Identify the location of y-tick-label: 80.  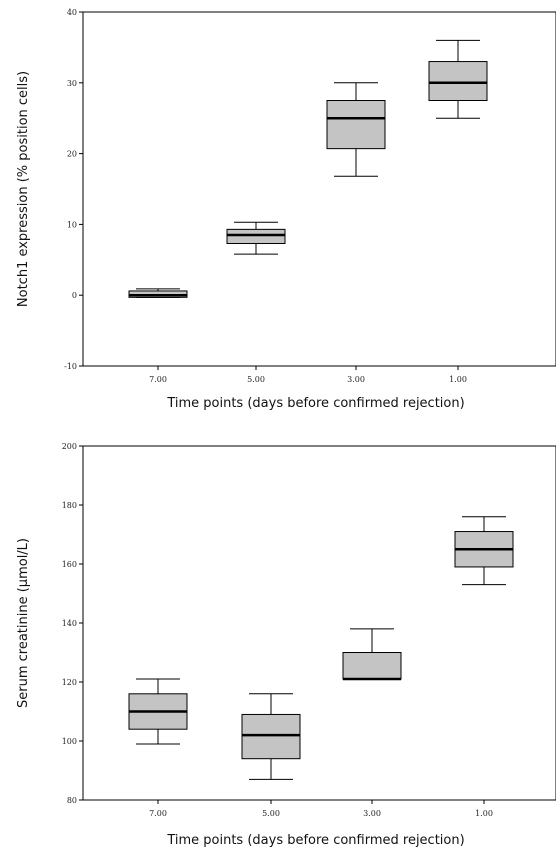
(72, 800).